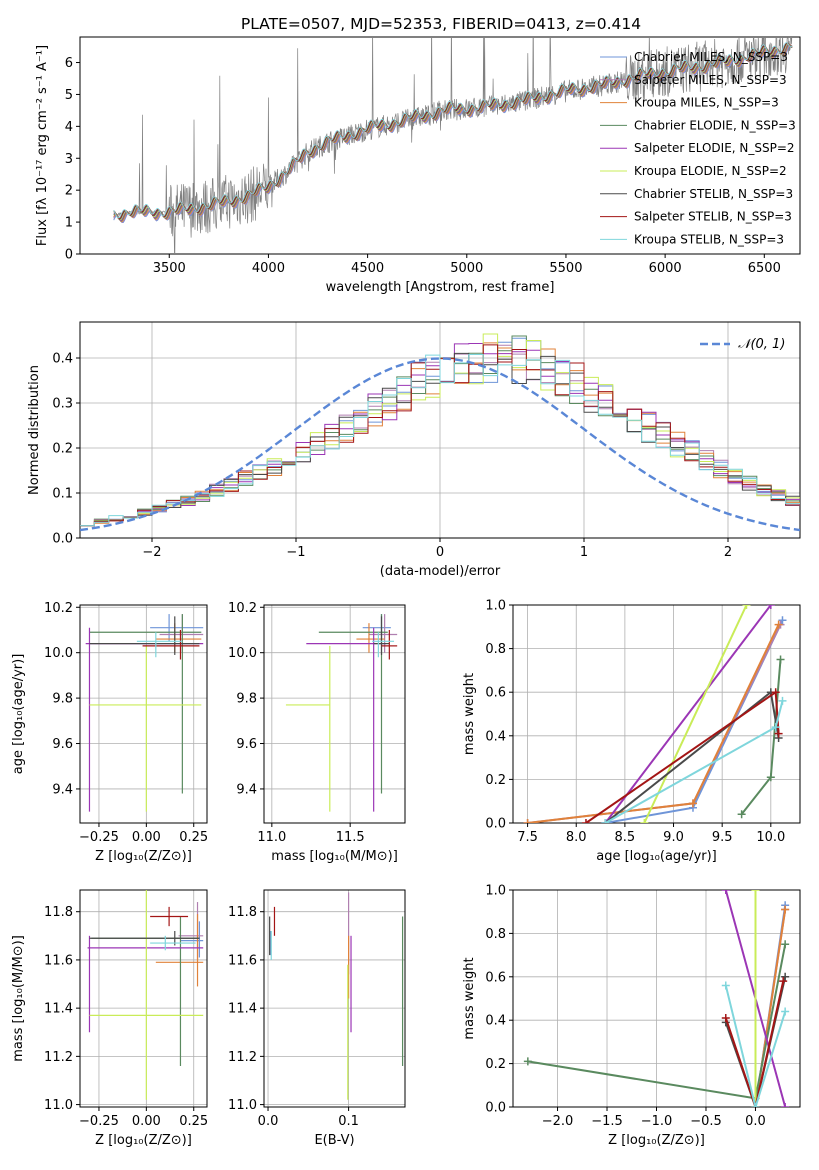 The image size is (819, 1170). I want to click on x-axis-label: E(B-V), so click(334, 1140).